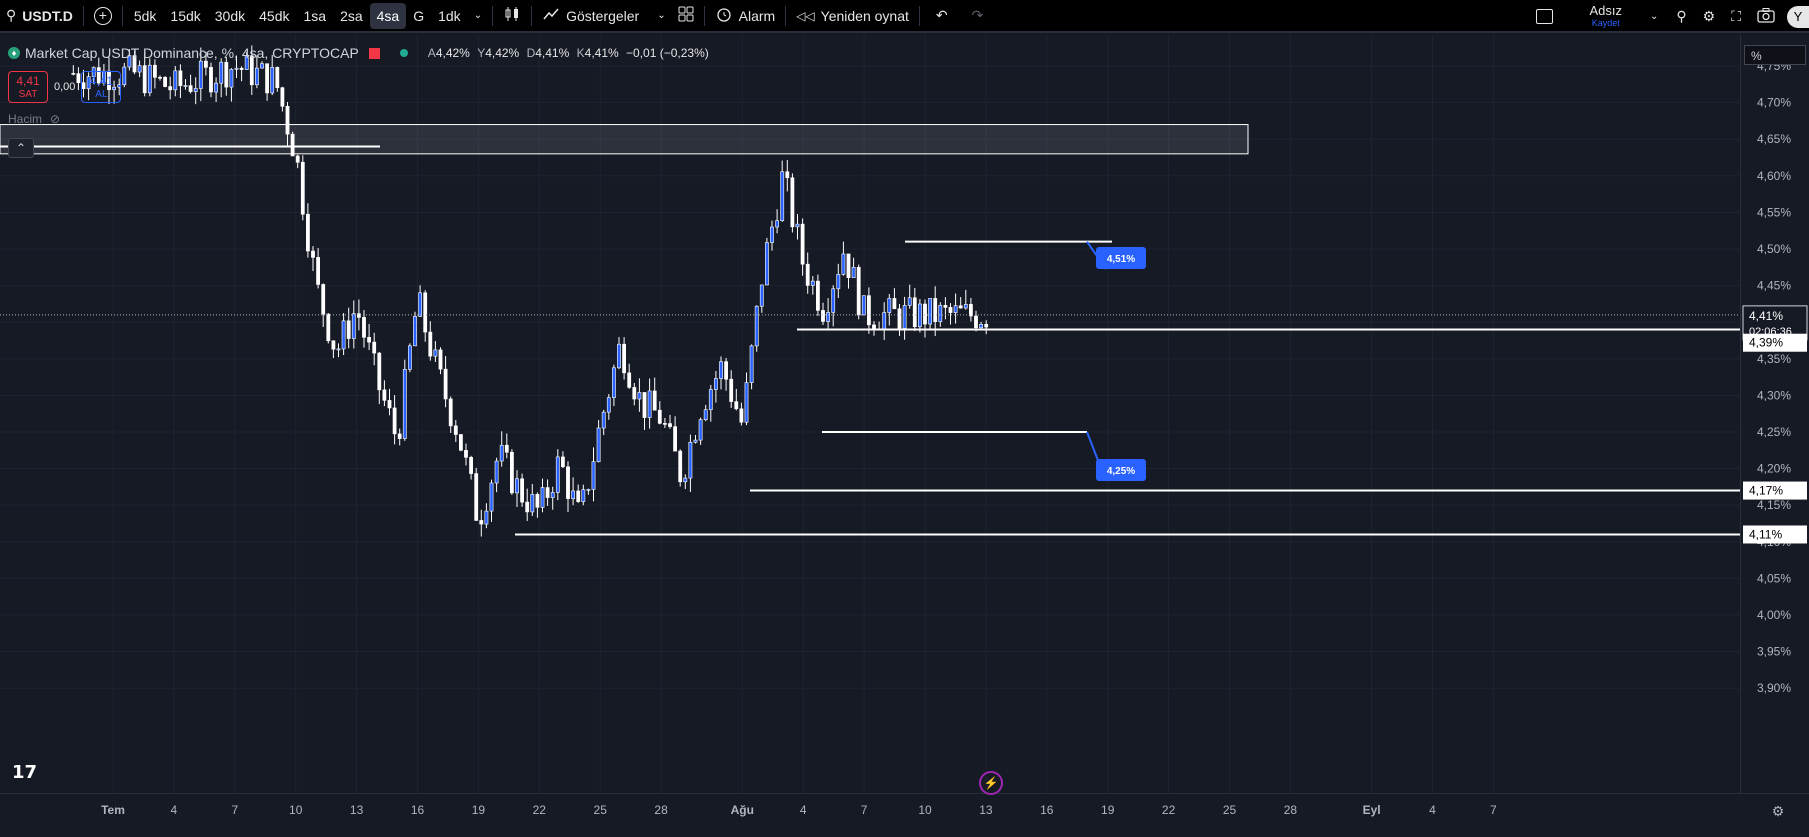 This screenshot has width=1809, height=837. Describe the element at coordinates (1709, 16) in the screenshot. I see `settings-button: ⚙` at that location.